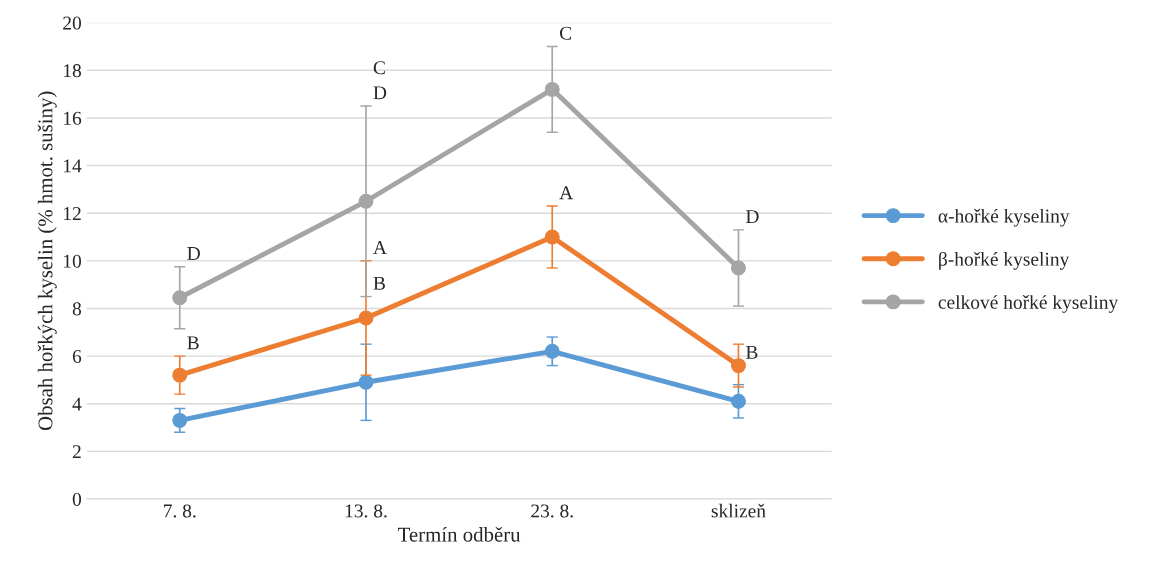  I want to click on x-tick-label: 13. 8., so click(366, 511).